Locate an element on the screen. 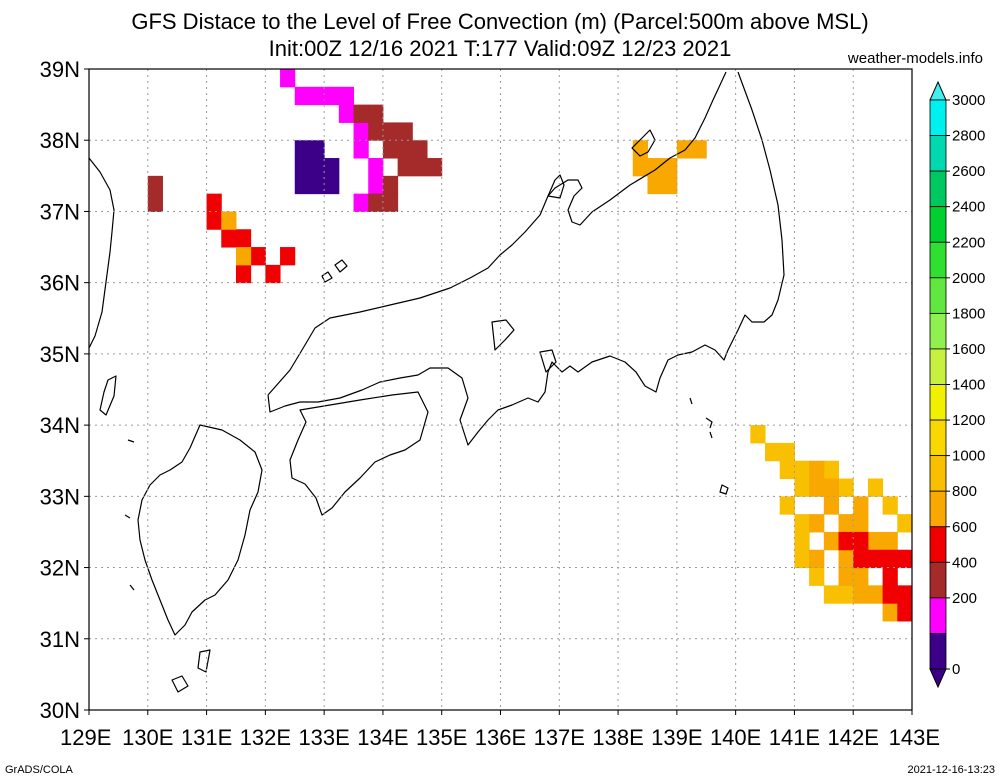 Image resolution: width=1000 pixels, height=779 pixels. lon-label: 131E is located at coordinates (206, 737).